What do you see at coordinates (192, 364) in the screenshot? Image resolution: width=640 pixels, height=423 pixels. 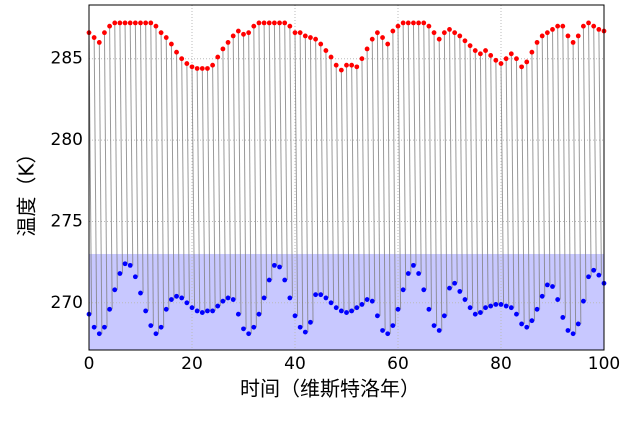 I see `x-tick-label: 20` at bounding box center [192, 364].